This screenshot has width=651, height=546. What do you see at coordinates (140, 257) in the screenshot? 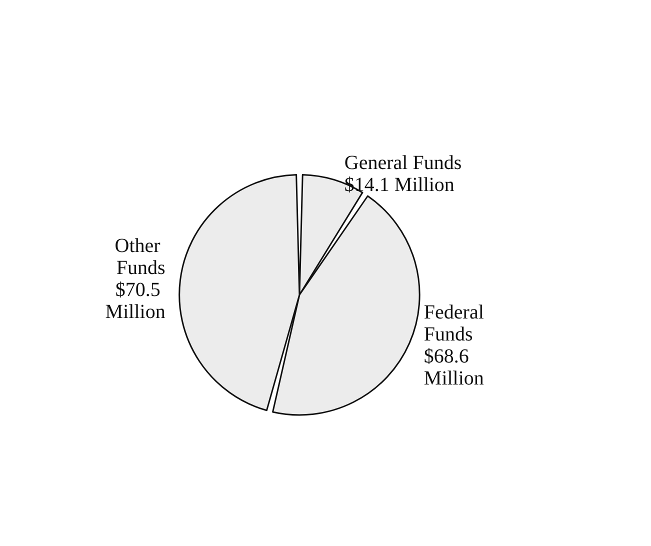
I see `slice-label: Other Funds` at bounding box center [140, 257].